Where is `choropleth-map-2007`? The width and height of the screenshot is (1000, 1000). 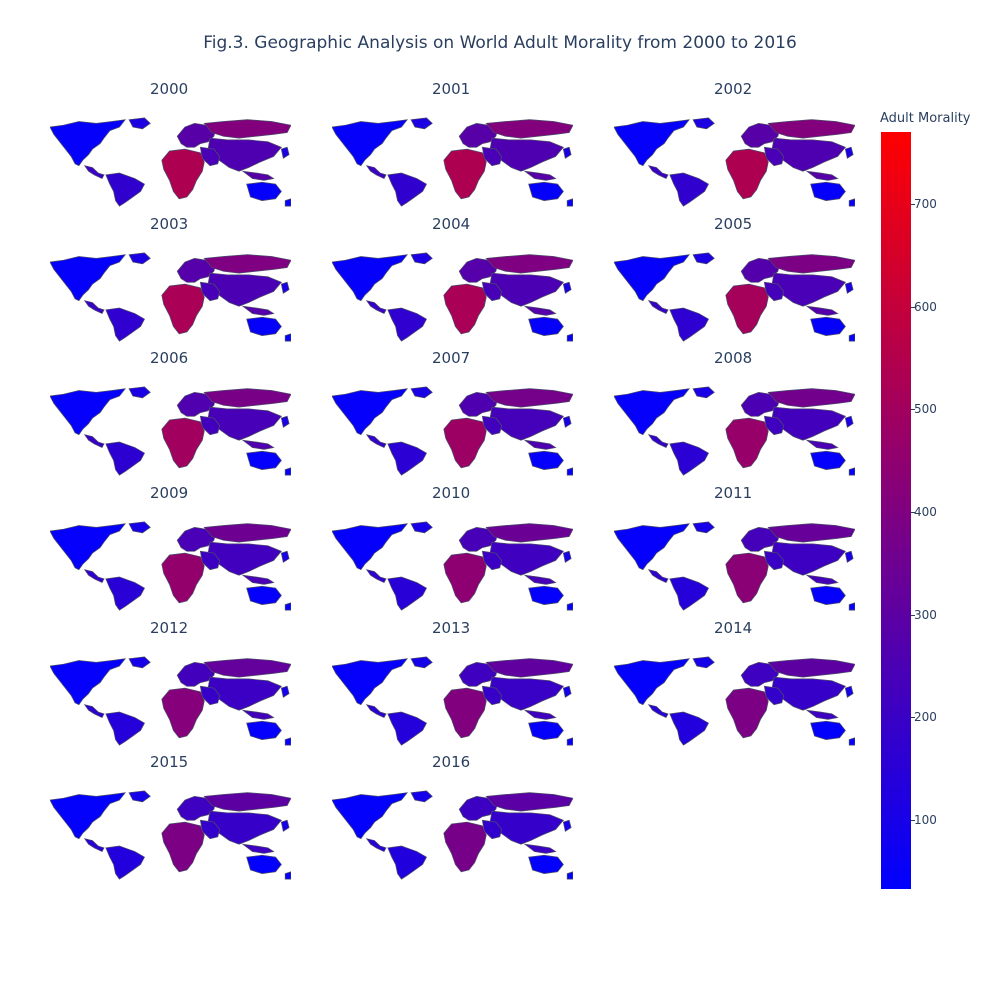 choropleth-map-2007 is located at coordinates (452, 431).